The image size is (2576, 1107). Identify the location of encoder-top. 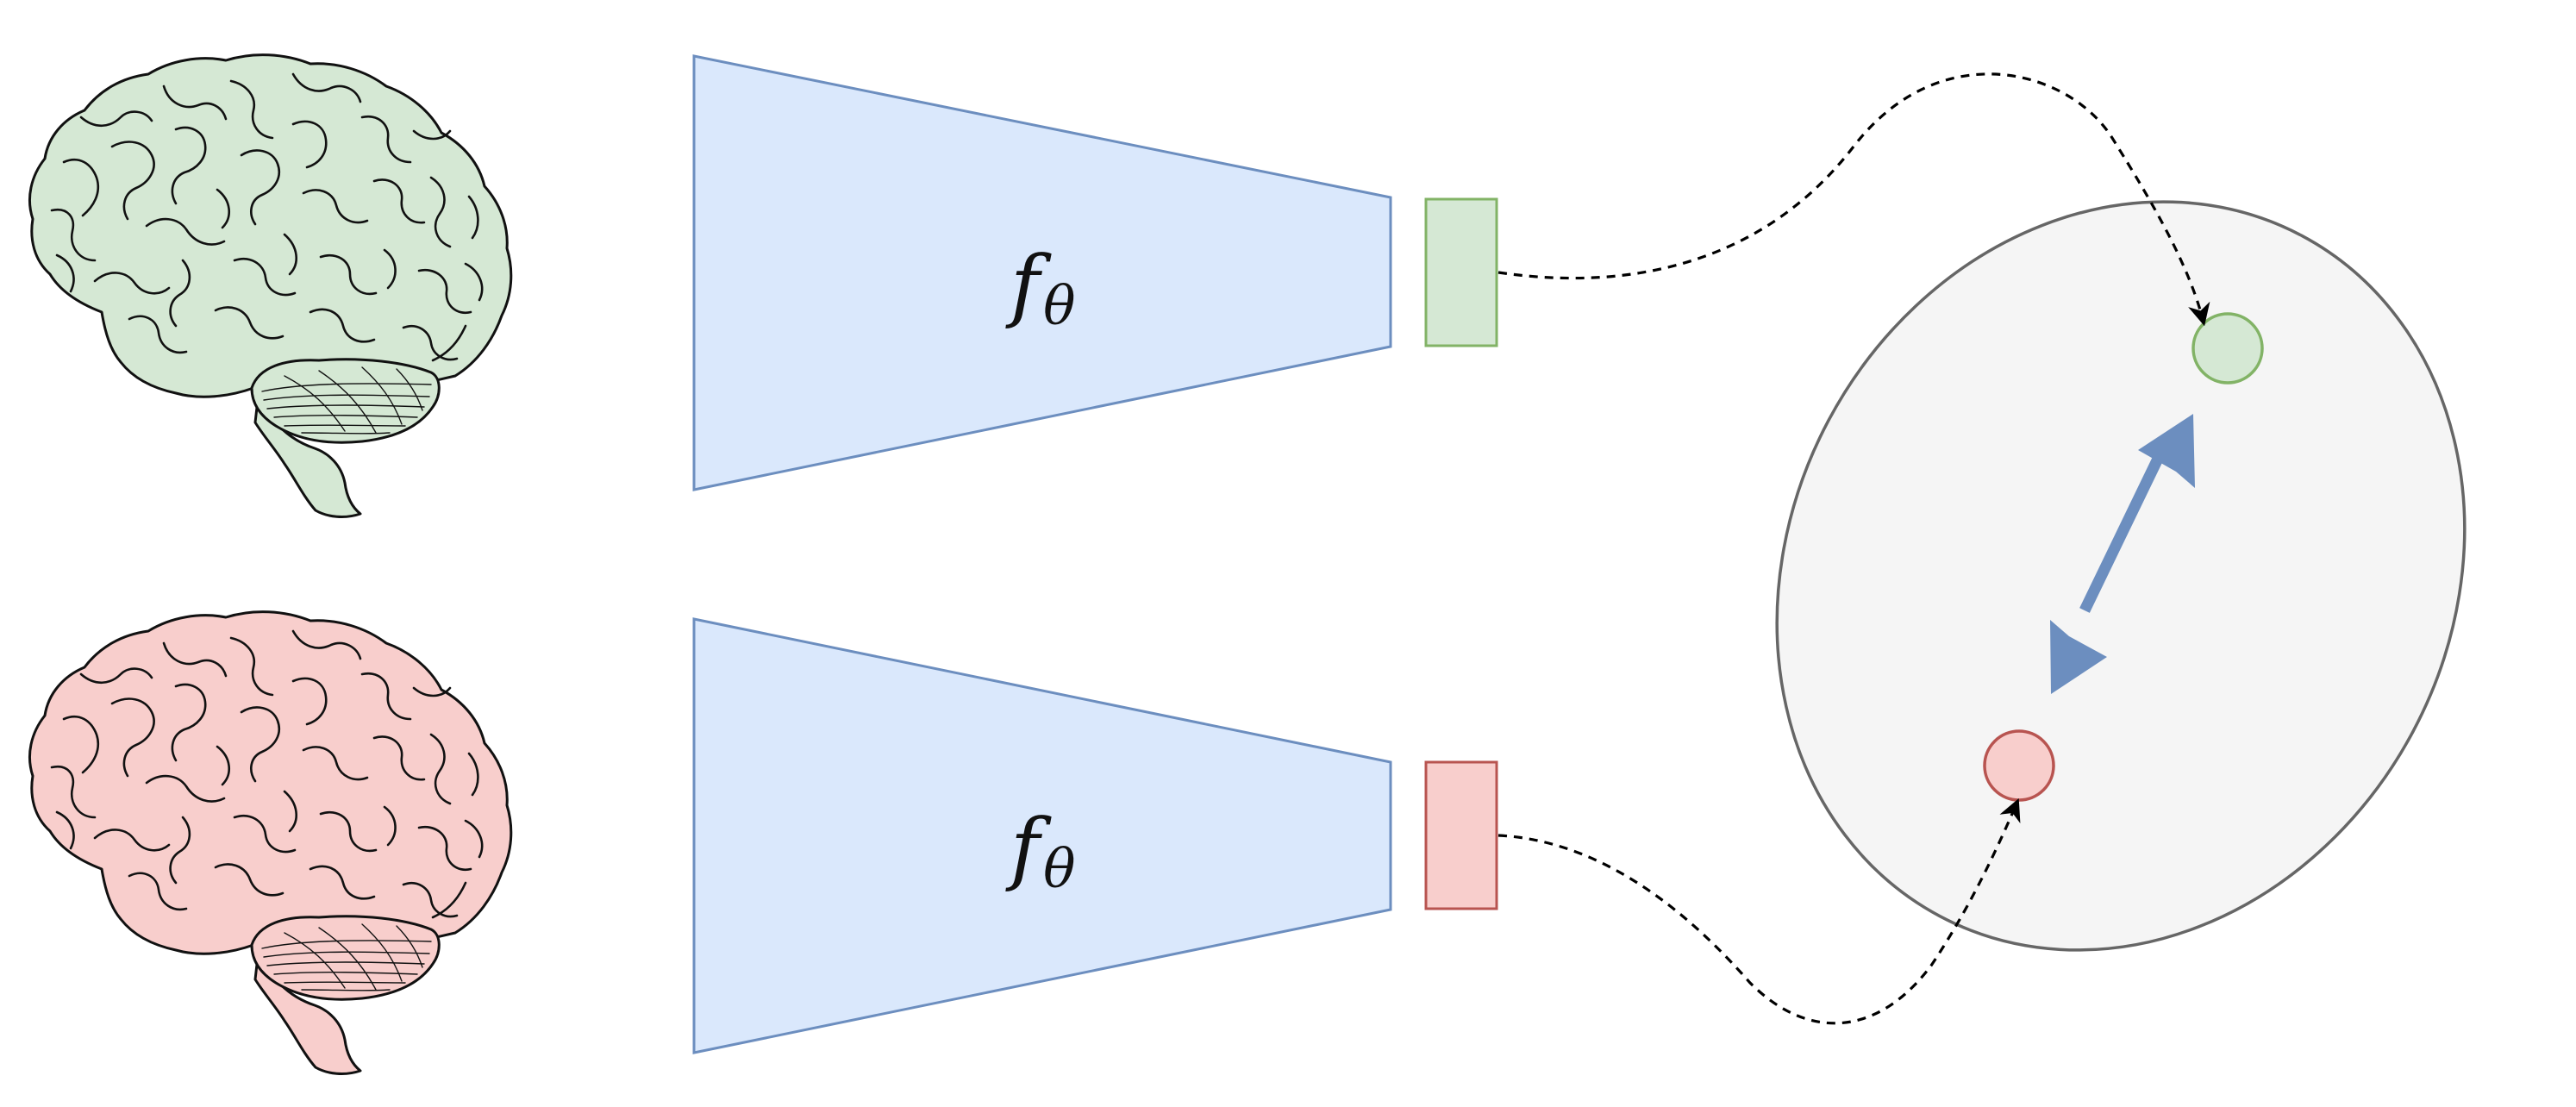
(1042, 272).